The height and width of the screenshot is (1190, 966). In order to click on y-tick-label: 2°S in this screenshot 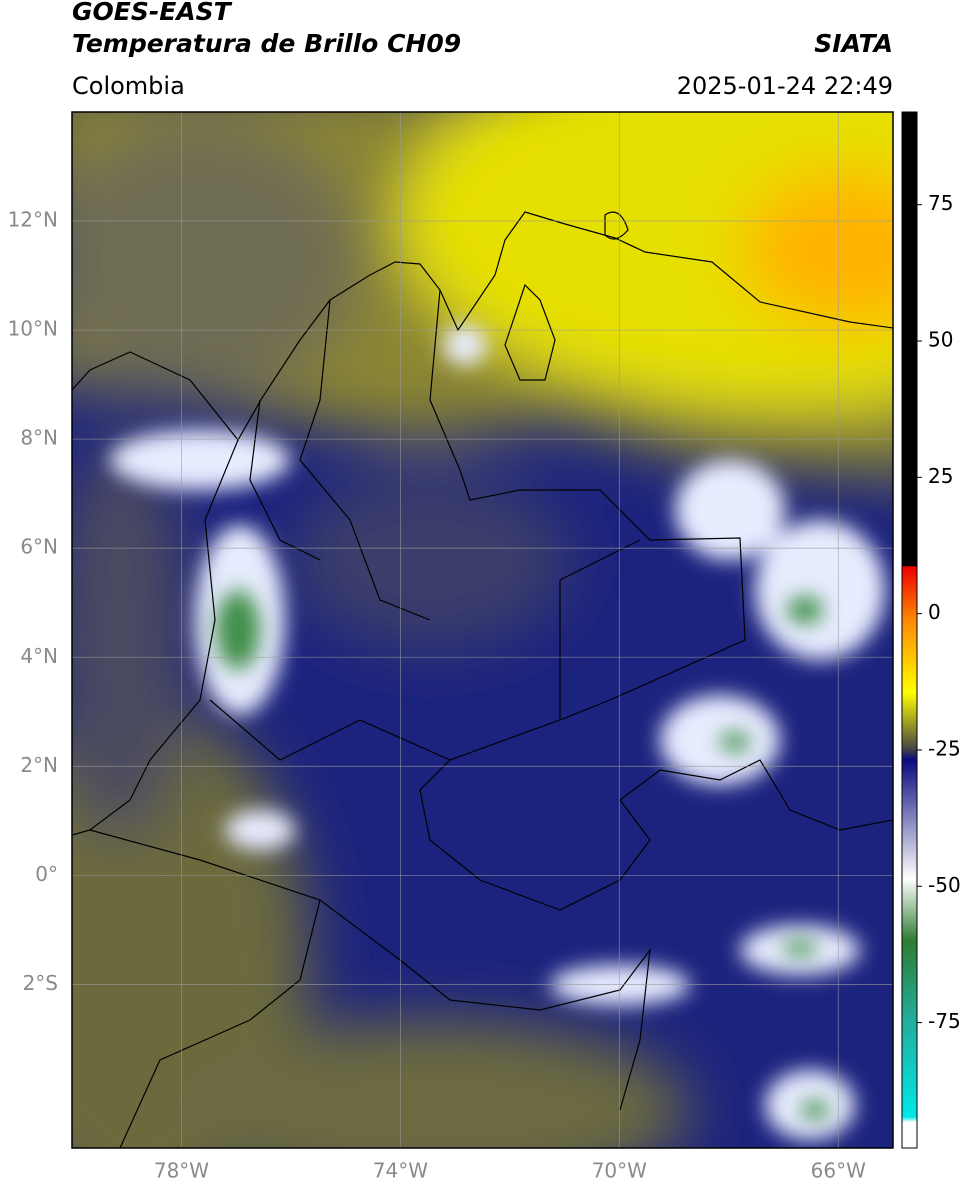, I will do `click(40, 983)`.